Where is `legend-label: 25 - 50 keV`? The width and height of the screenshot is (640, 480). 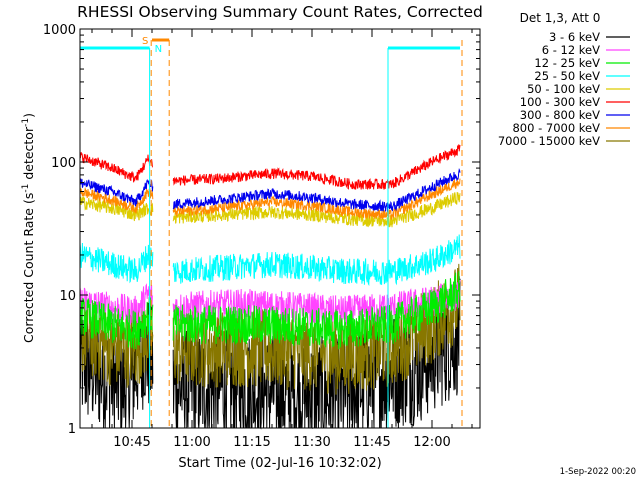
legend-label: 25 - 50 keV is located at coordinates (567, 76).